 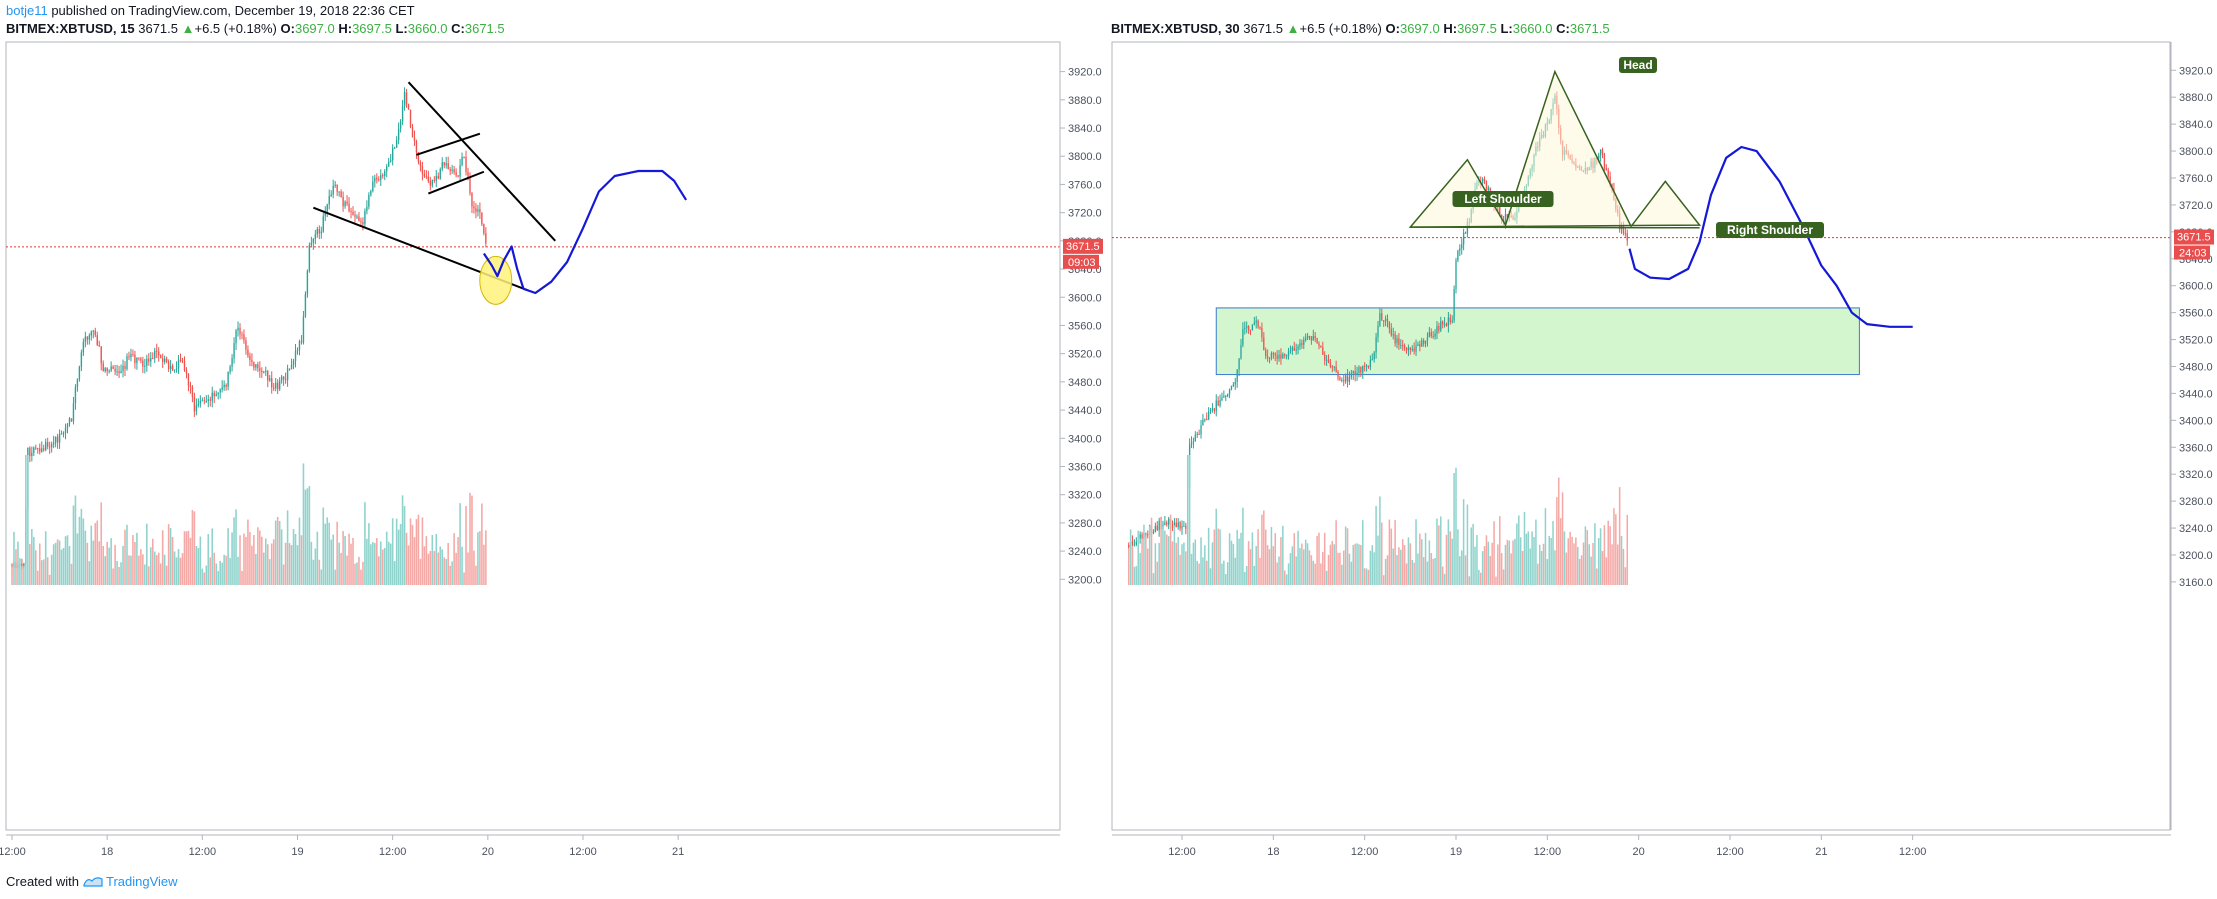 I want to click on change-left: +6.5 (+0.18%), so click(x=235, y=28).